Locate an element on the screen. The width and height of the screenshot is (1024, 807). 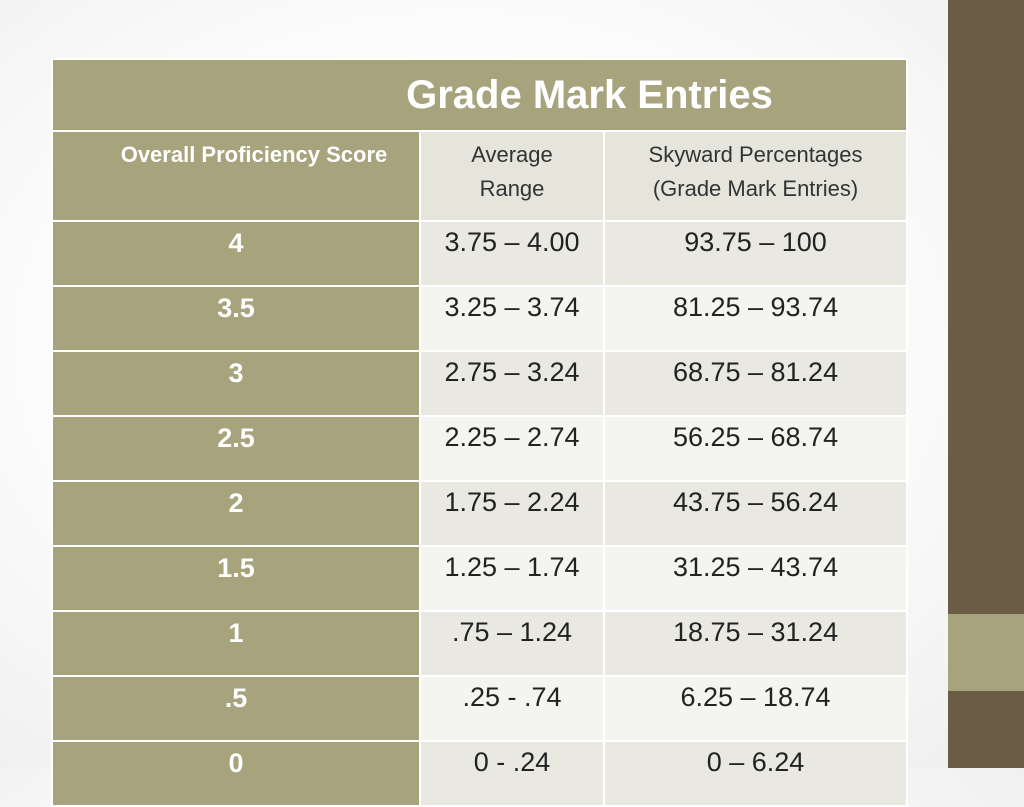
header-average-line2: Range is located at coordinates (512, 188).